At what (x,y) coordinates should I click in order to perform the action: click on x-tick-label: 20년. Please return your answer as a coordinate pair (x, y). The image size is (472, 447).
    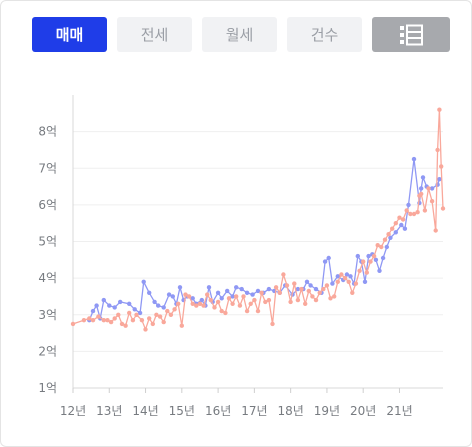
    Looking at the image, I should click on (363, 411).